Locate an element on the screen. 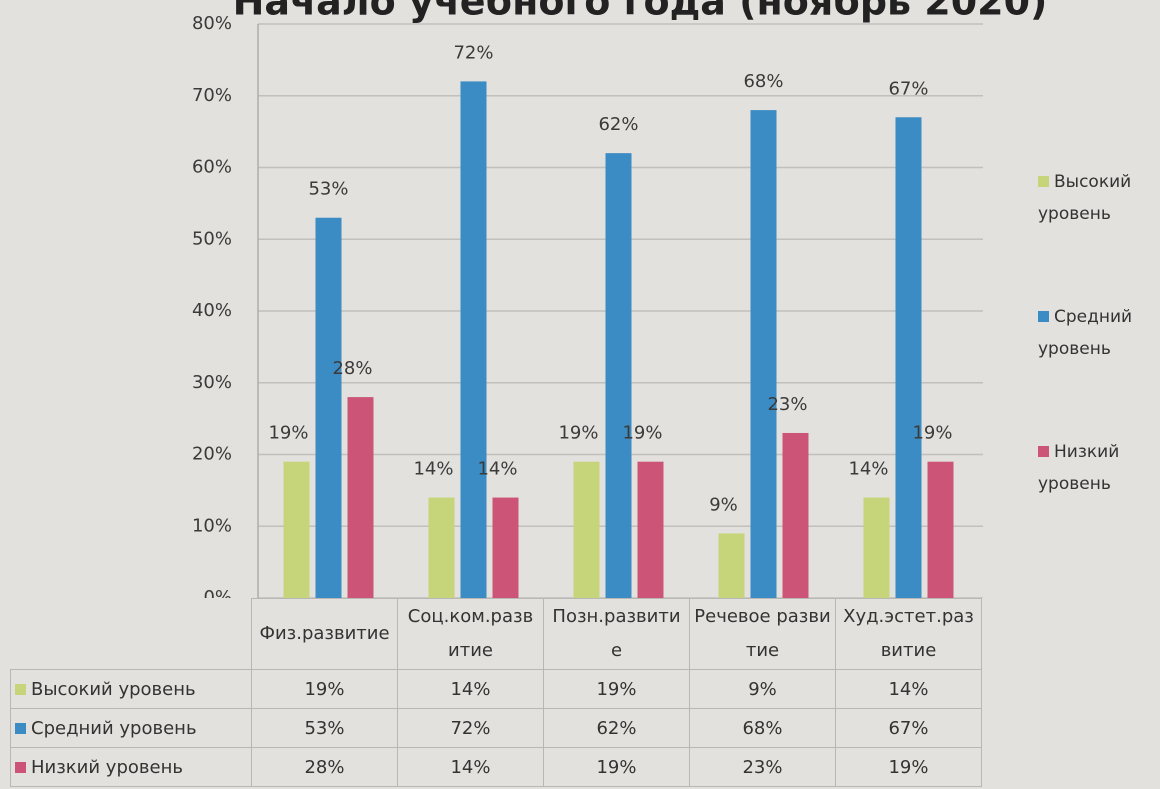 The width and height of the screenshot is (1160, 789). table-row: Средний уровень 53% 72% 62% 68% 67% is located at coordinates (496, 728).